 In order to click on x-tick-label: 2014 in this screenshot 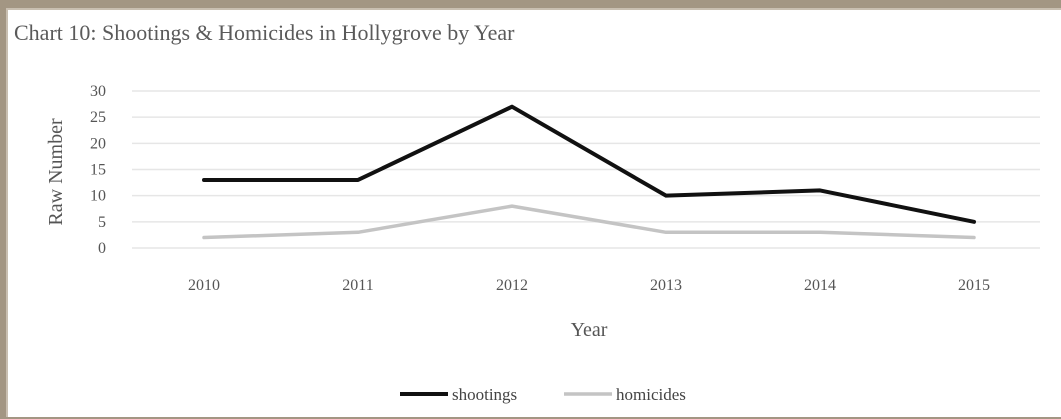, I will do `click(820, 285)`.